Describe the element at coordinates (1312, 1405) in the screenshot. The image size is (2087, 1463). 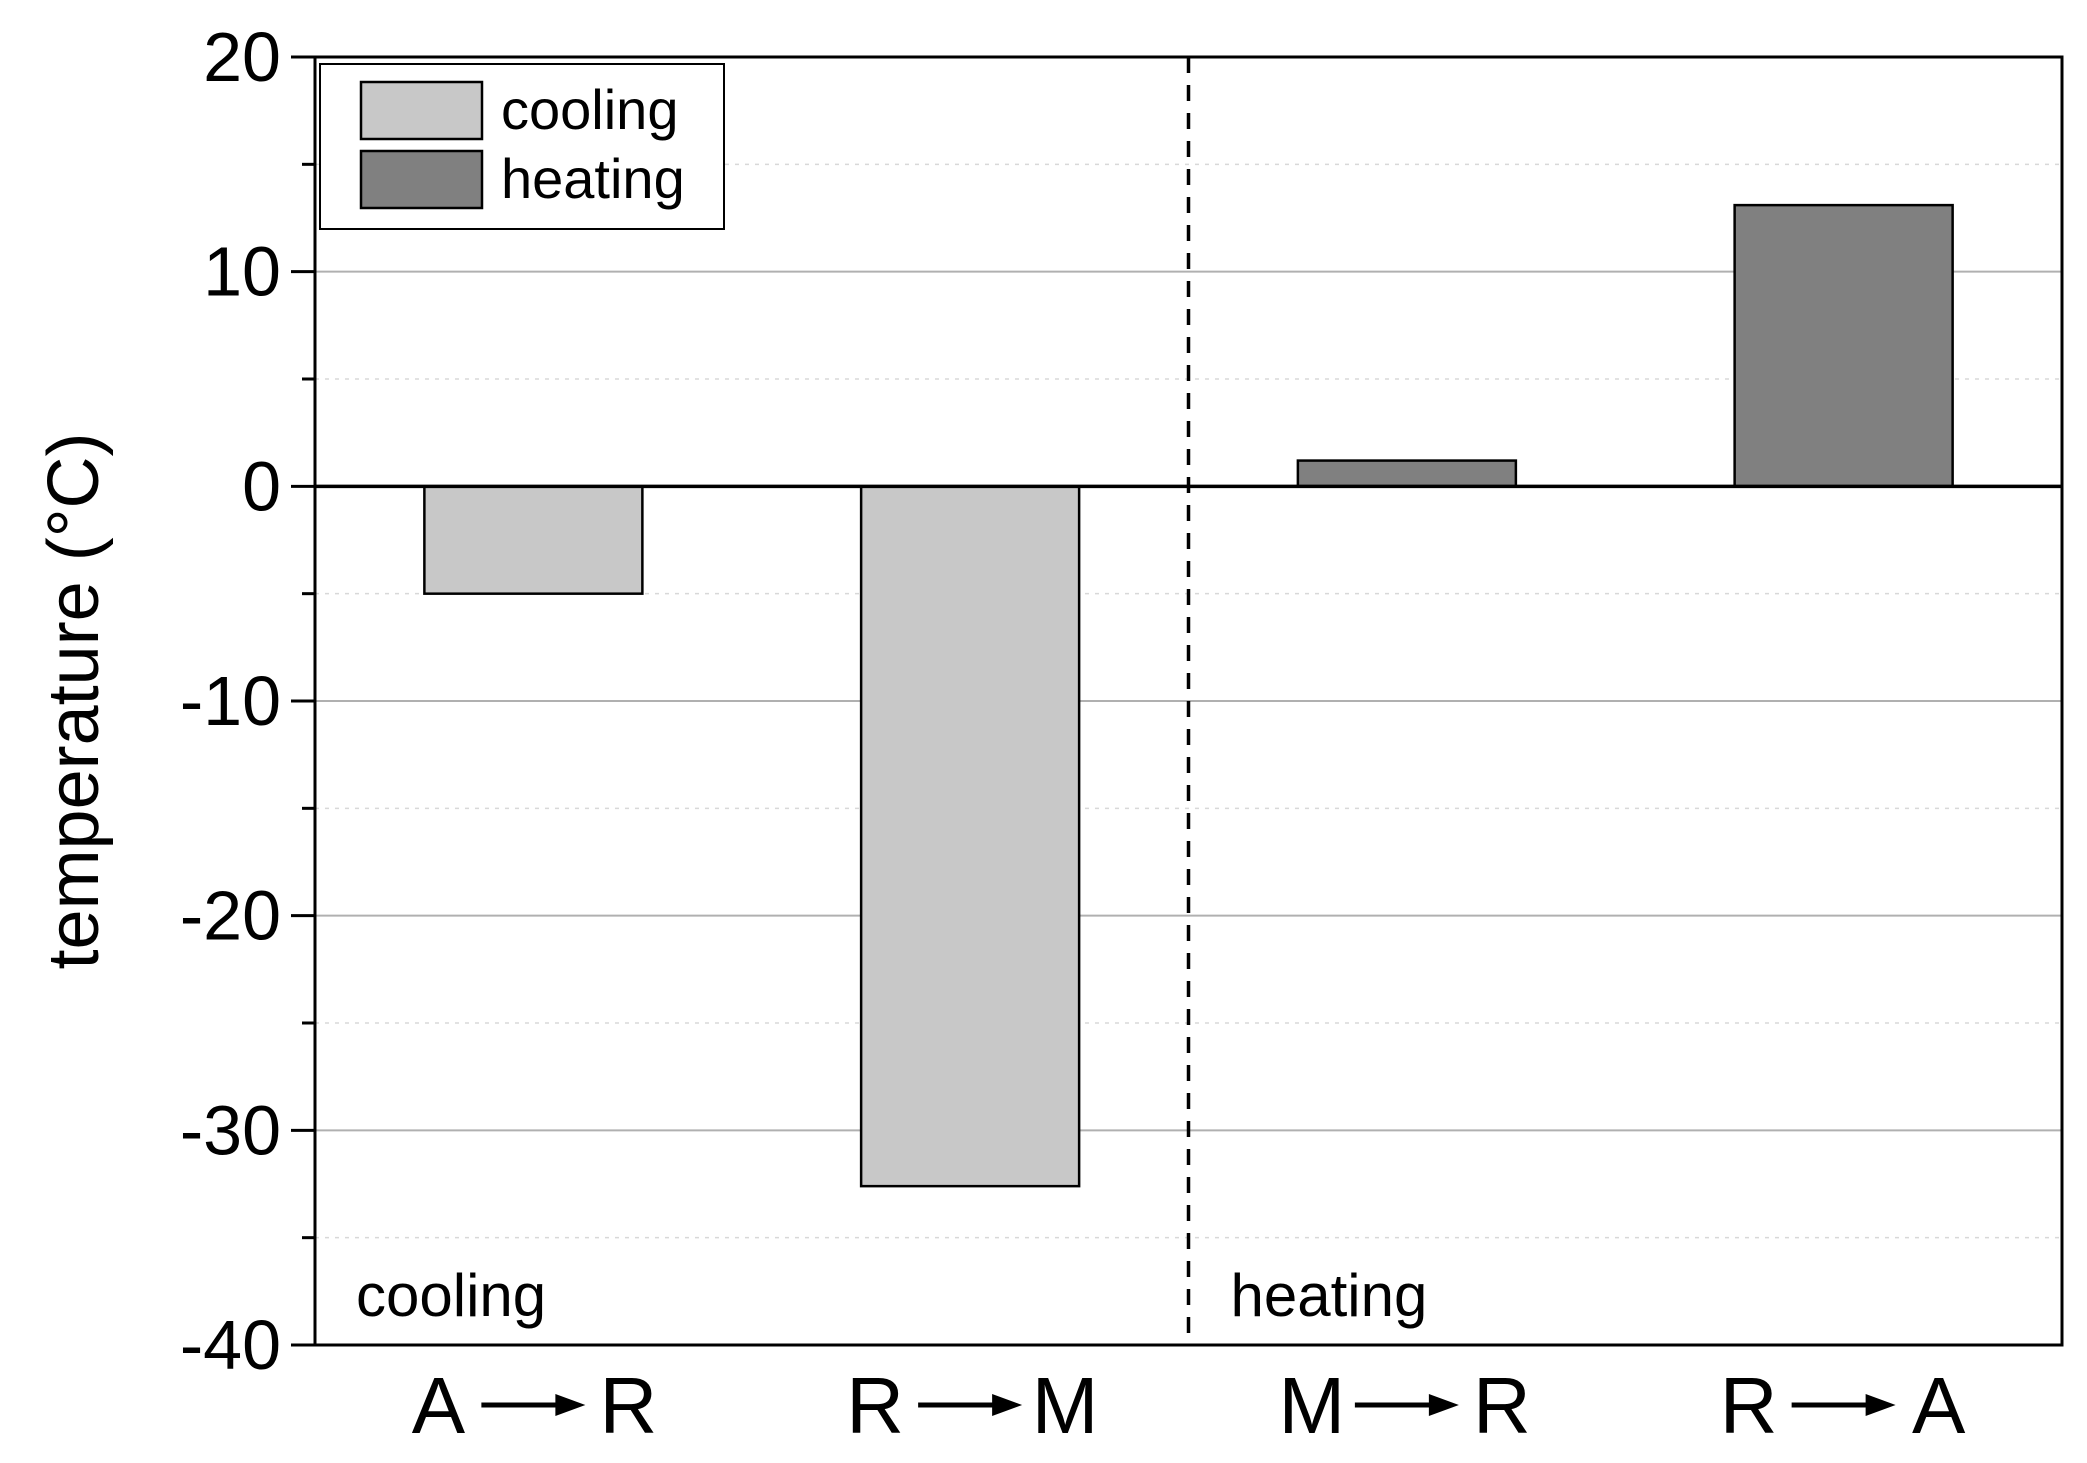
I see `x-label-from: M` at that location.